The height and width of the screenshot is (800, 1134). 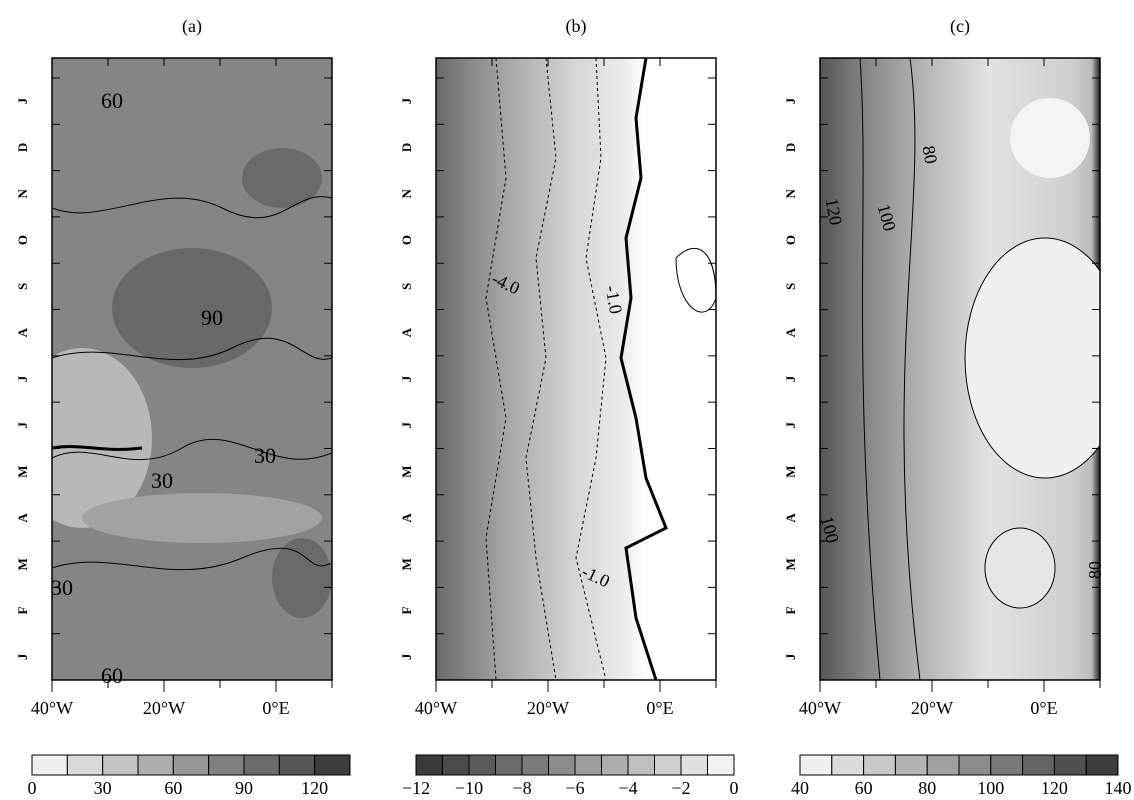 What do you see at coordinates (574, 788) in the screenshot?
I see `colorbar-tick-label: −6` at bounding box center [574, 788].